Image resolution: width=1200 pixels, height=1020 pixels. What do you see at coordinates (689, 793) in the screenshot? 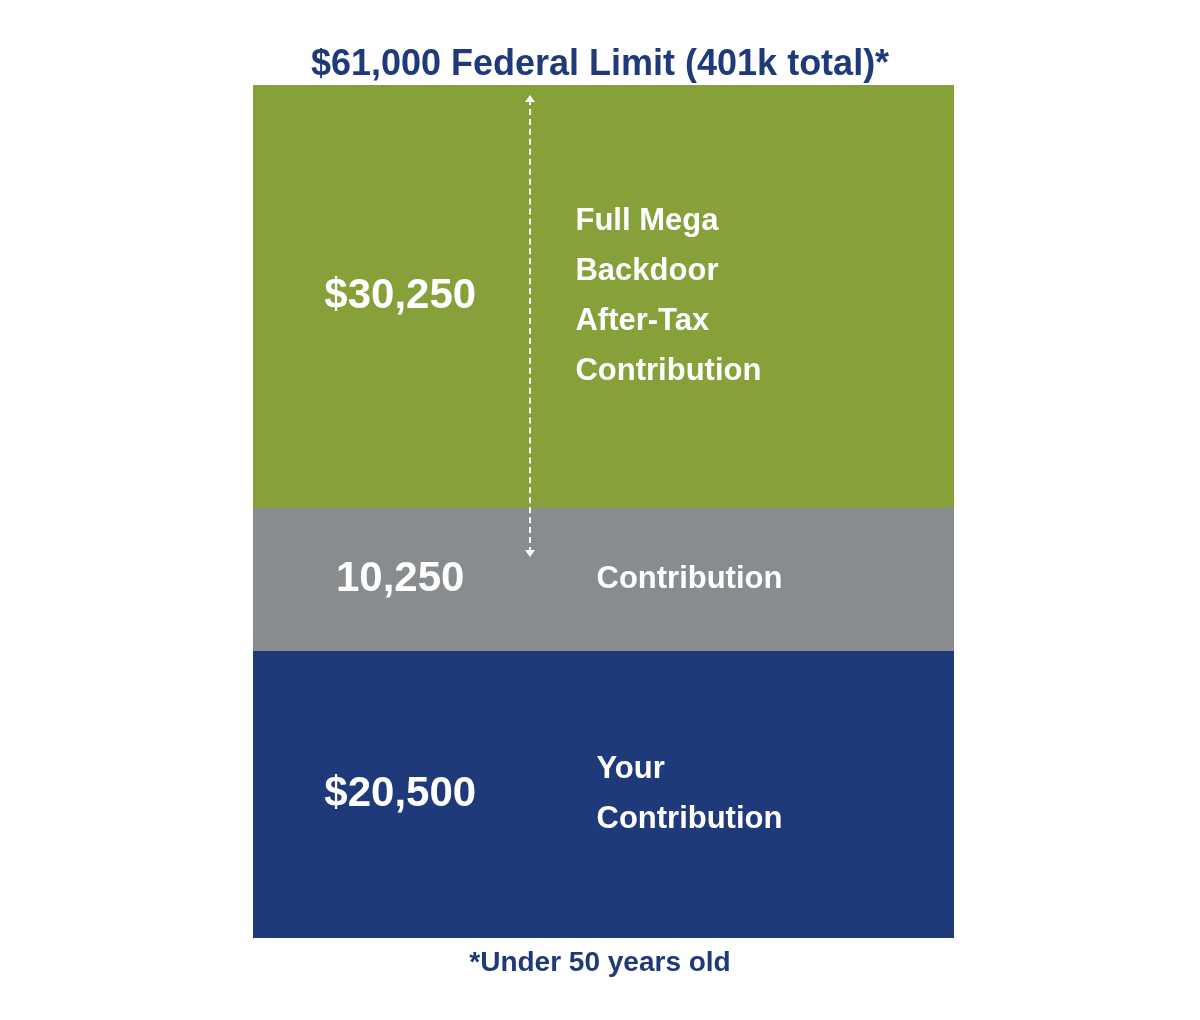
I see `series-label: Your Contribution` at bounding box center [689, 793].